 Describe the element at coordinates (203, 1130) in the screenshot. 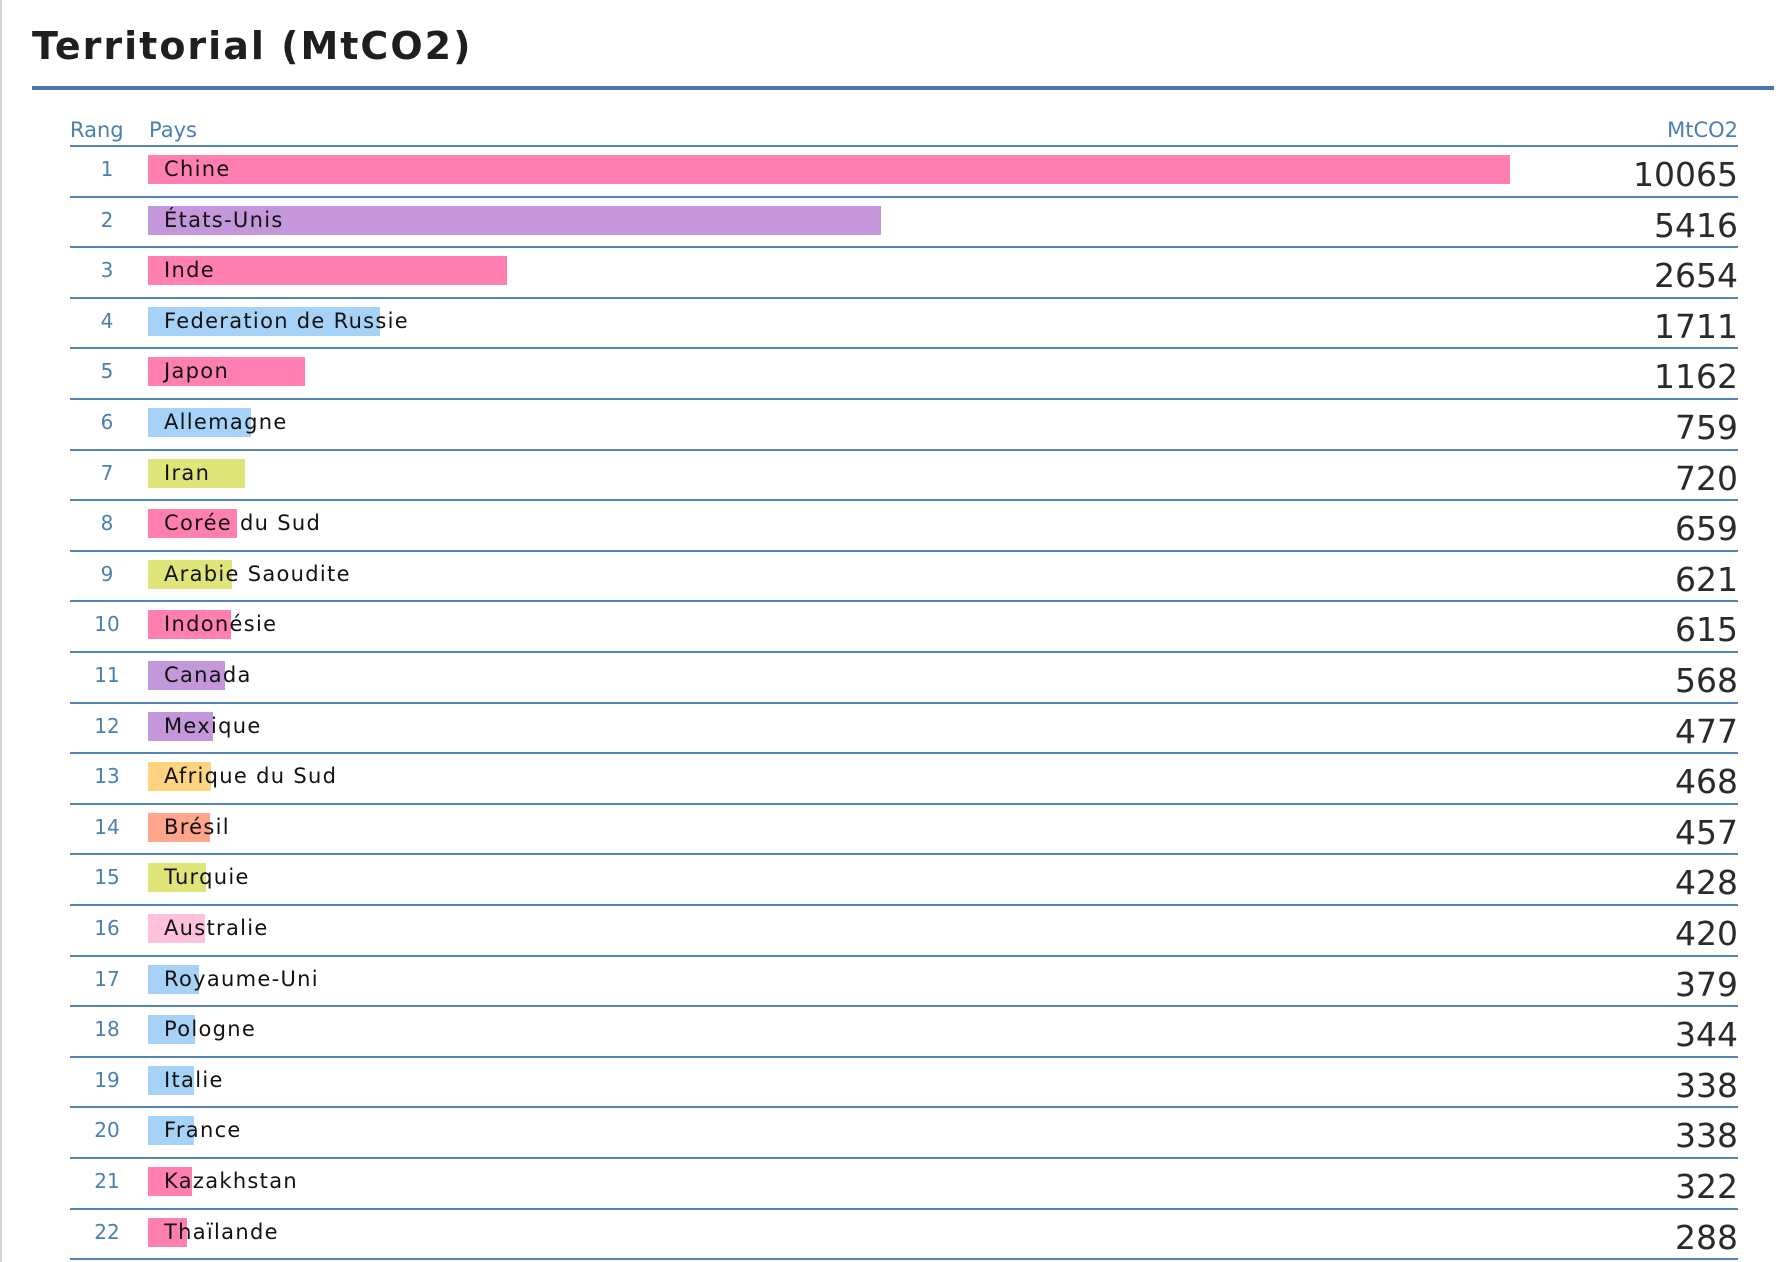

I see `country-label: France` at that location.